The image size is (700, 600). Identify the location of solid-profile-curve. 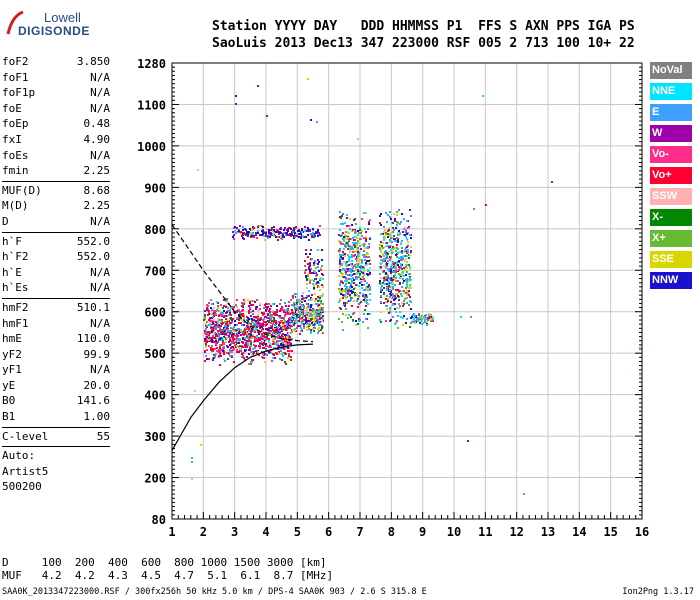
(242, 397).